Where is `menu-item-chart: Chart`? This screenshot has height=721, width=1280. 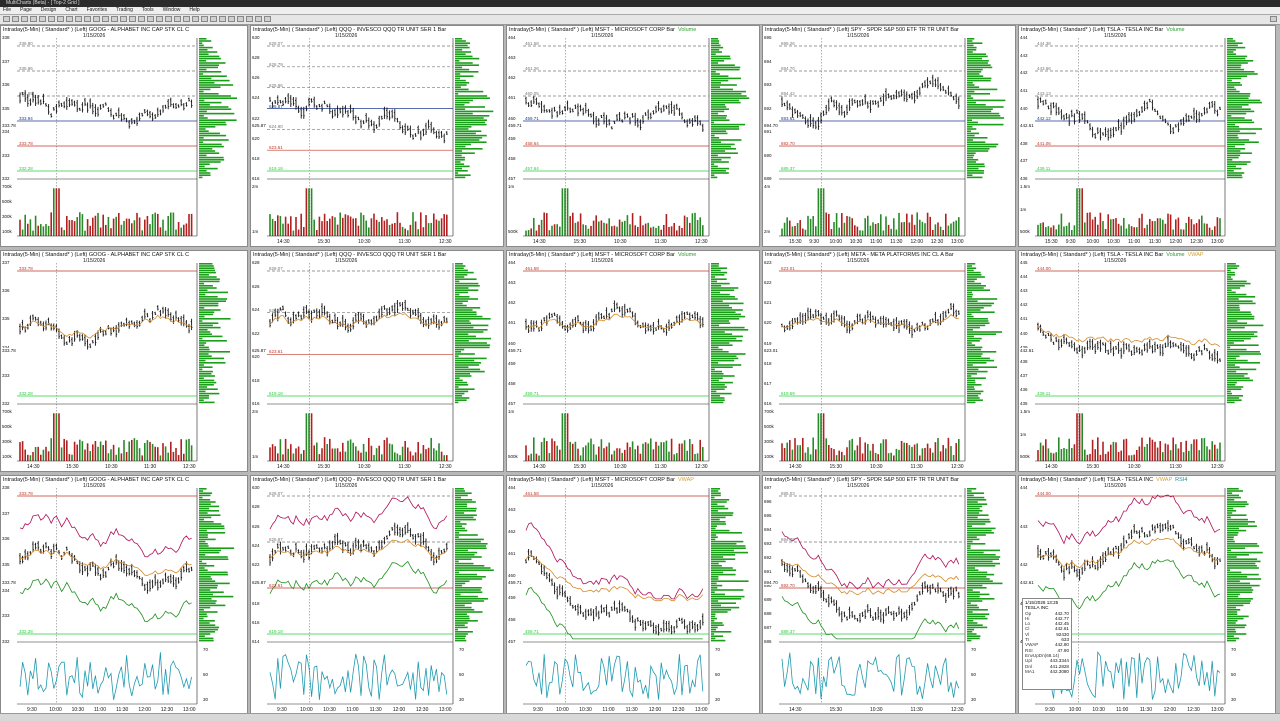
menu-item-chart: Chart is located at coordinates (71, 10).